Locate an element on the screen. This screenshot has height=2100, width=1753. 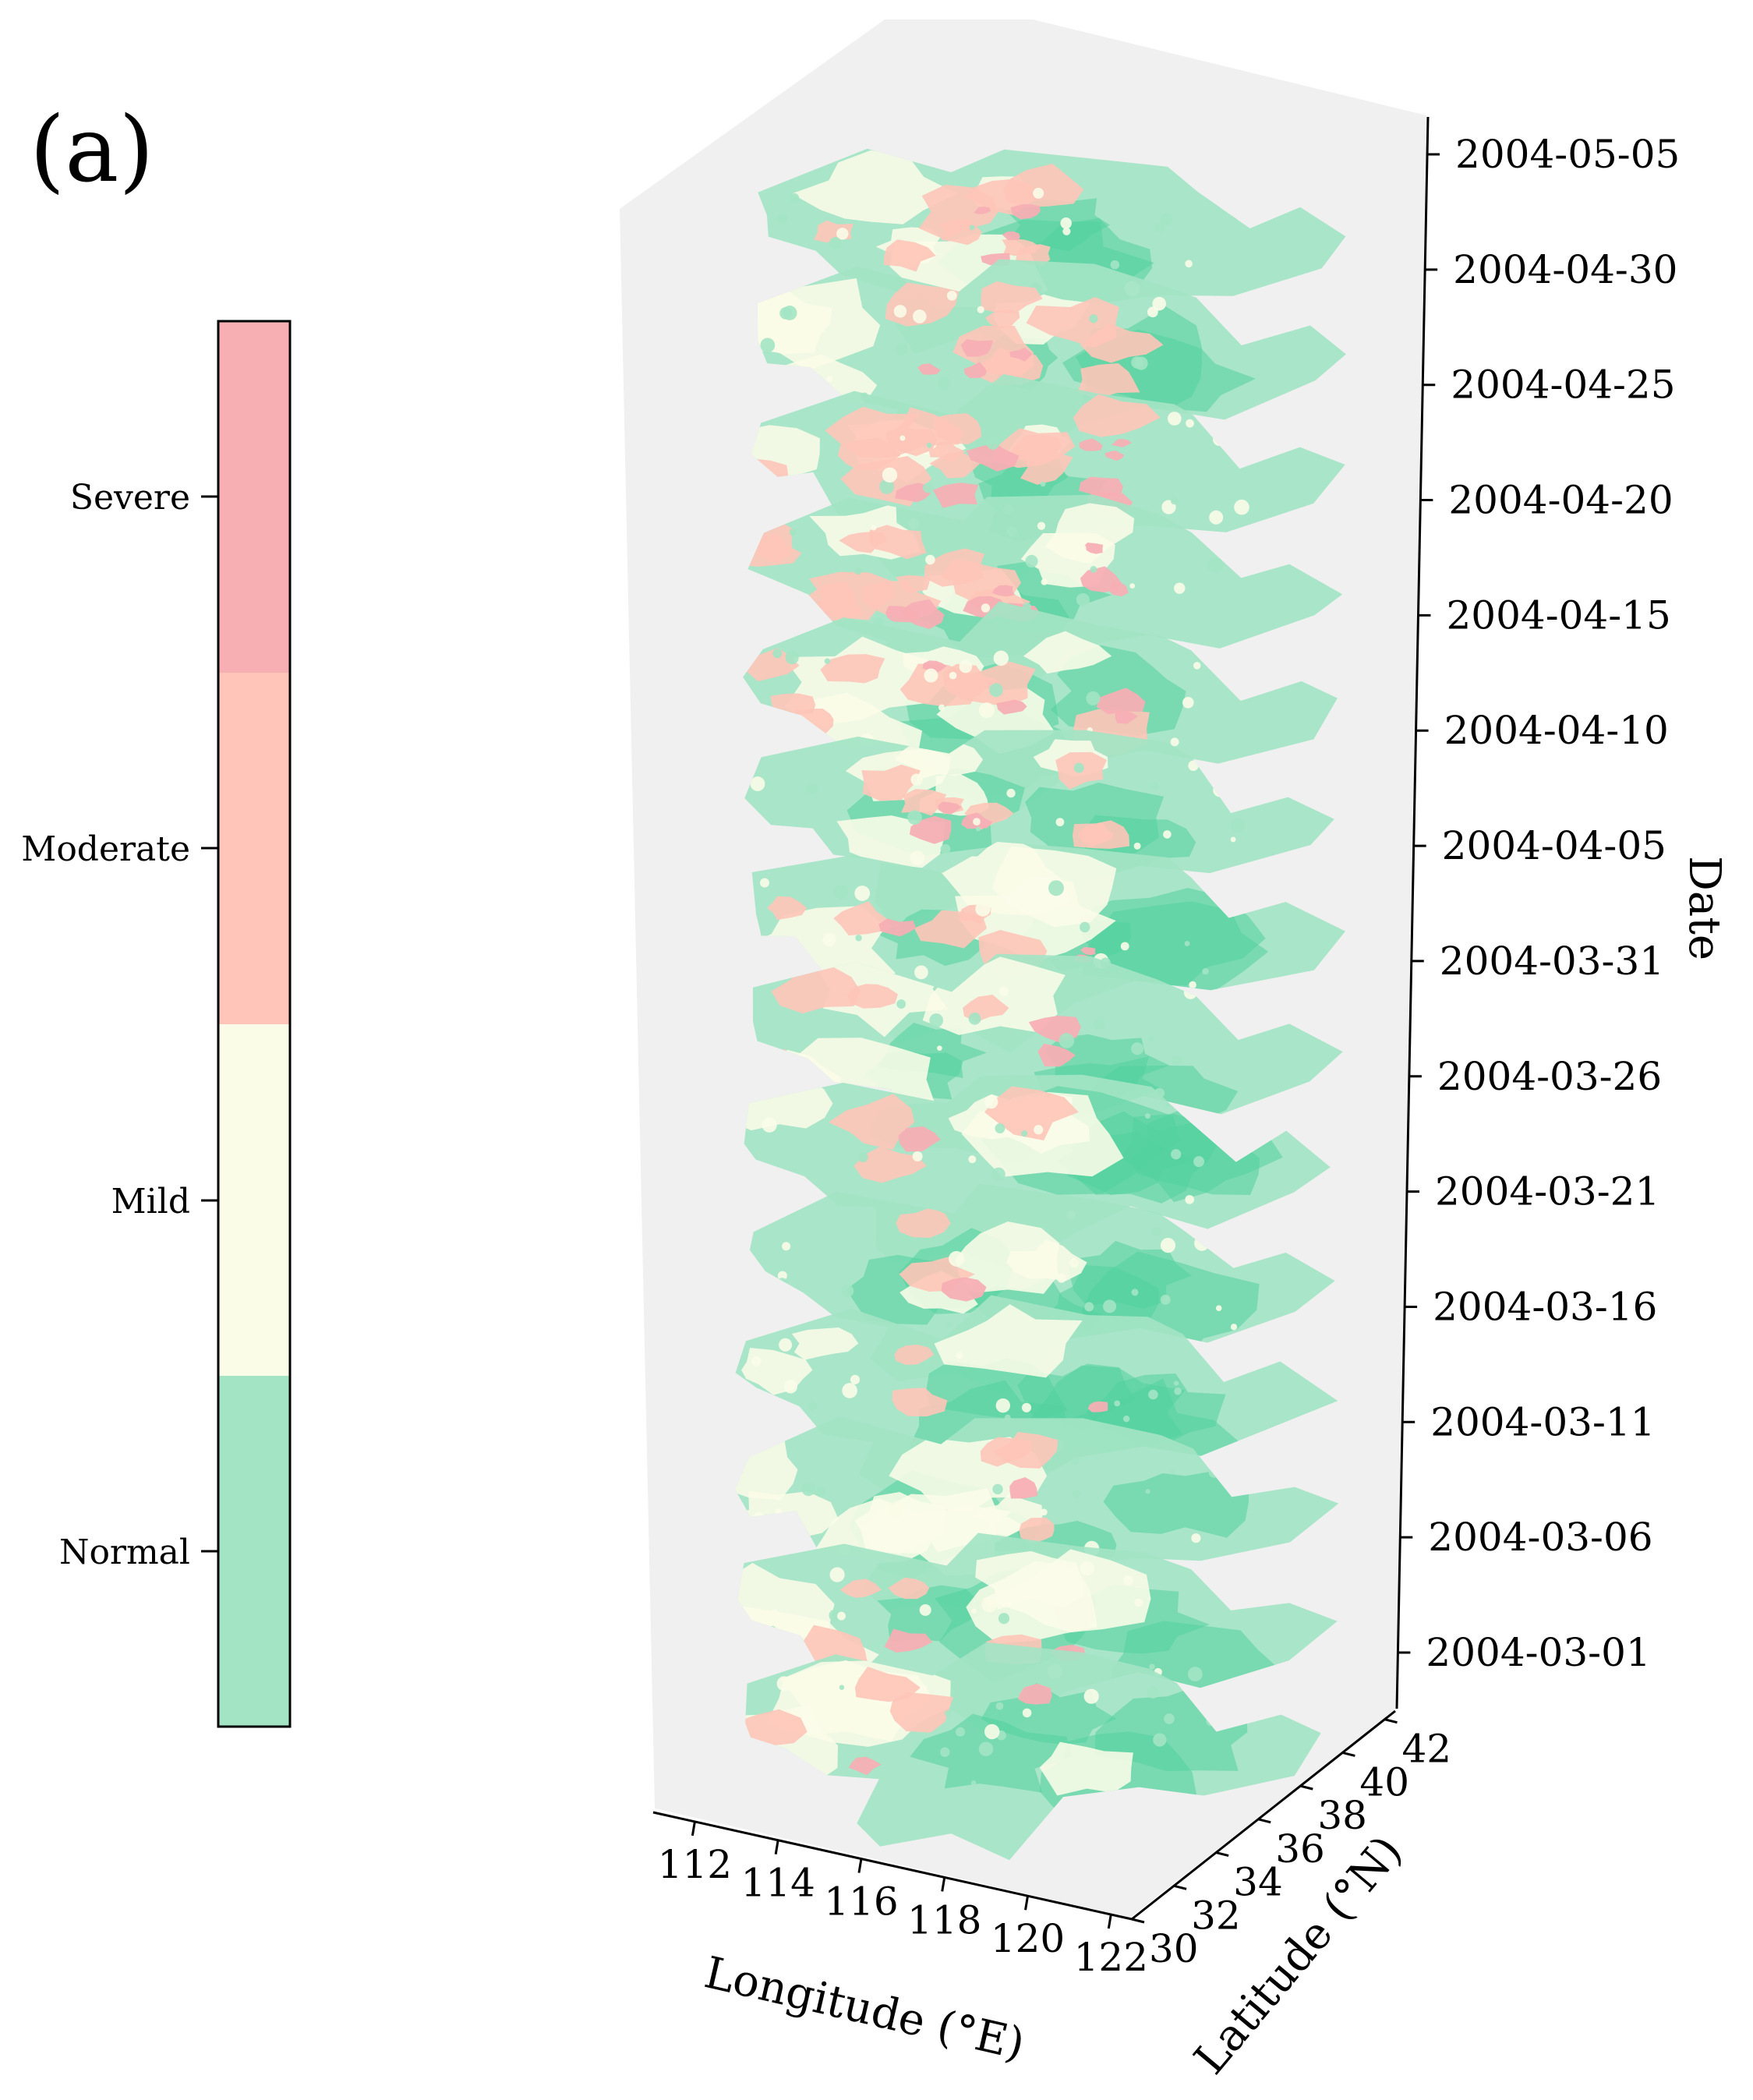
z-tick-label: 2004-03-06 is located at coordinates (1540, 1538).